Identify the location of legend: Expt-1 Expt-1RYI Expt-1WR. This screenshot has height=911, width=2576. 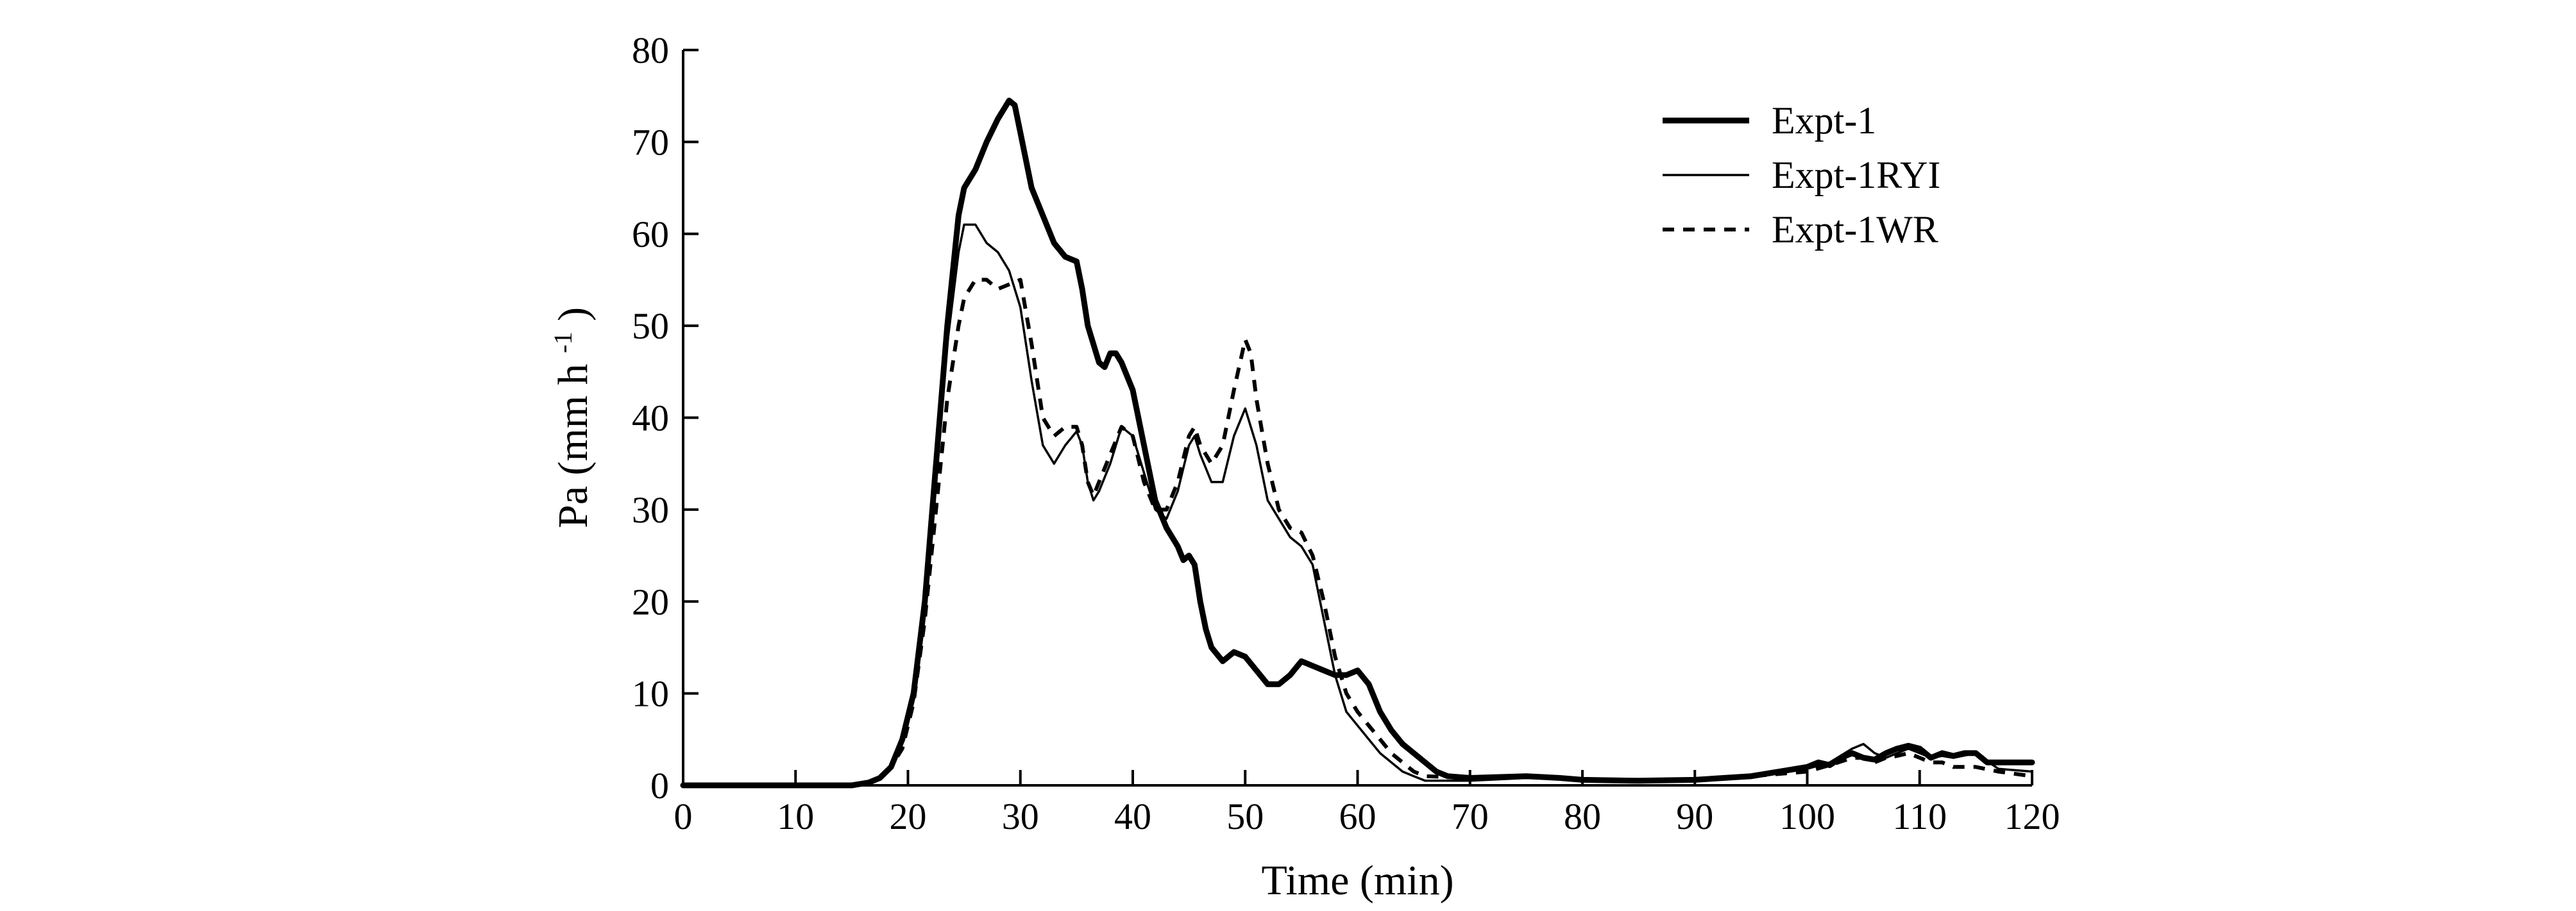
(1801, 175).